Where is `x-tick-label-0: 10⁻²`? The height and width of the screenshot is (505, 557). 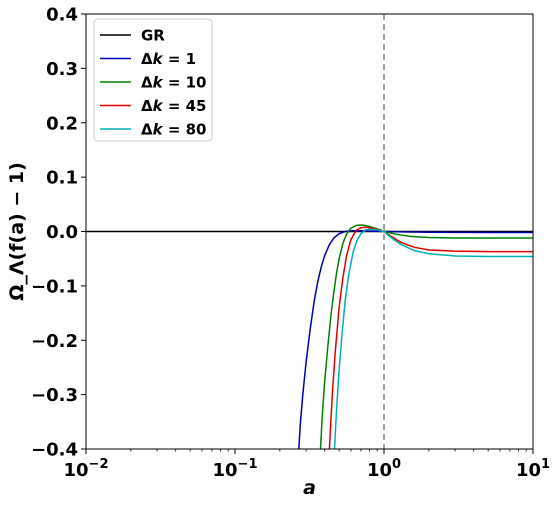 x-tick-label-0: 10⁻² is located at coordinates (85, 469).